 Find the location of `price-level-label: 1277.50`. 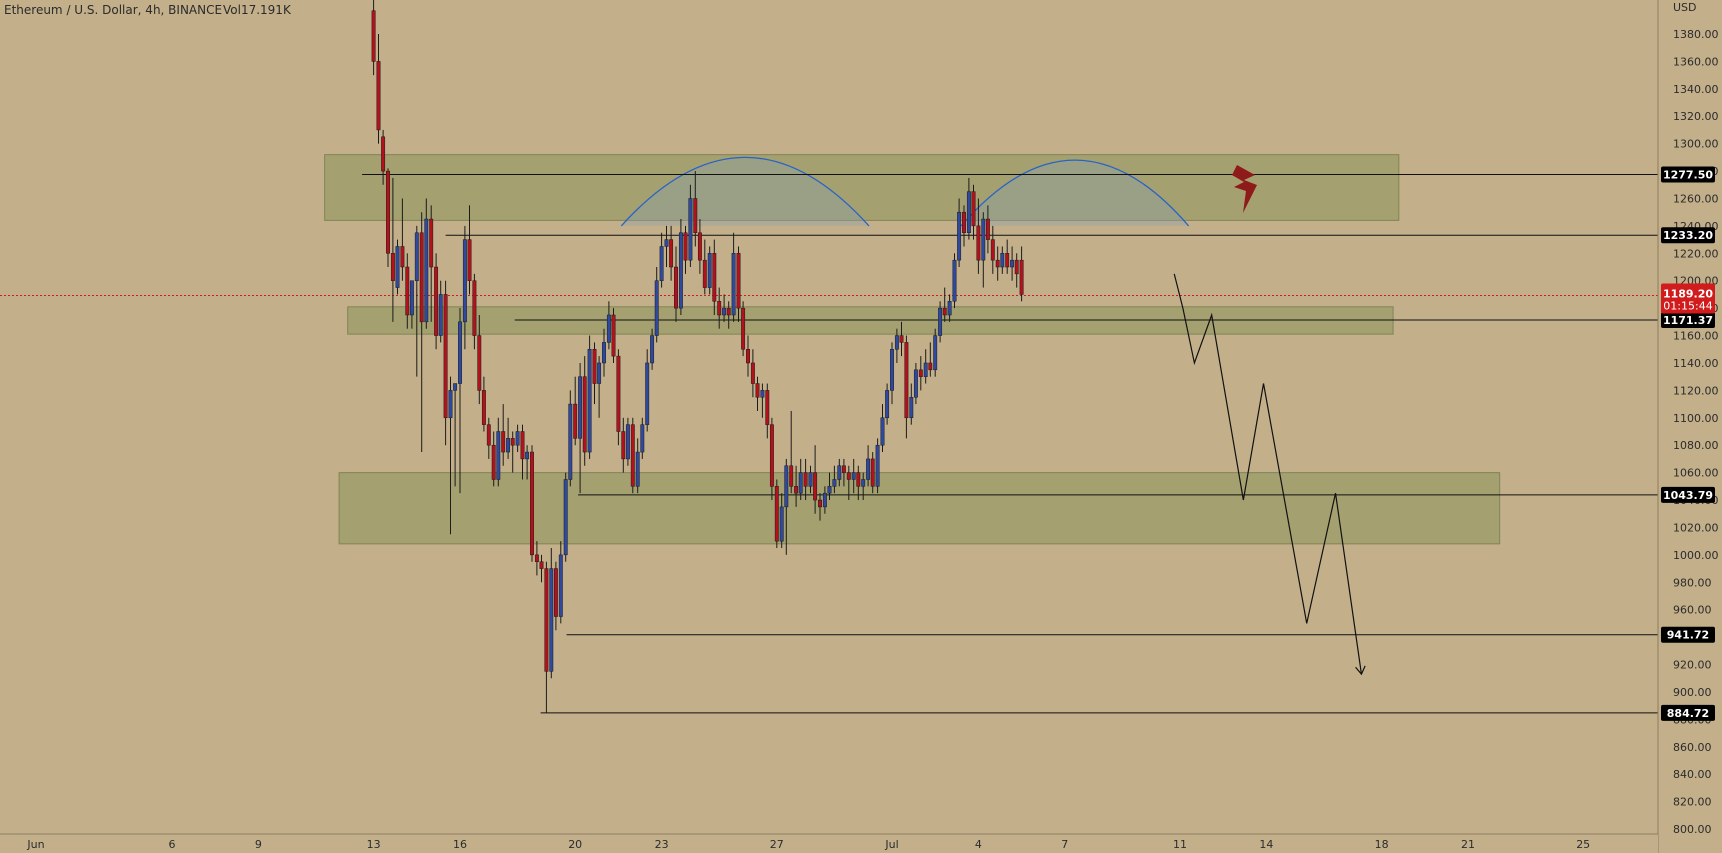

price-level-label: 1277.50 is located at coordinates (1688, 174).